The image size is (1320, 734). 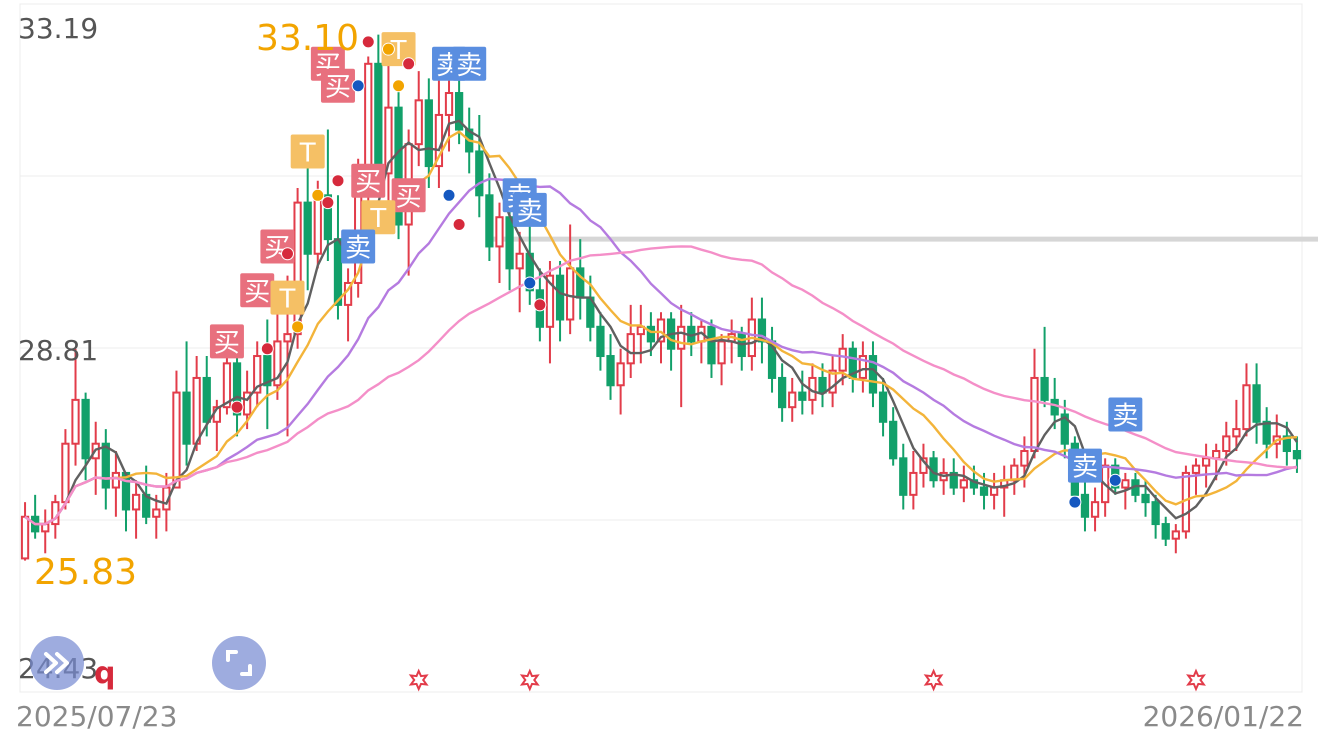 What do you see at coordinates (57, 663) in the screenshot?
I see `double-chevron-icon` at bounding box center [57, 663].